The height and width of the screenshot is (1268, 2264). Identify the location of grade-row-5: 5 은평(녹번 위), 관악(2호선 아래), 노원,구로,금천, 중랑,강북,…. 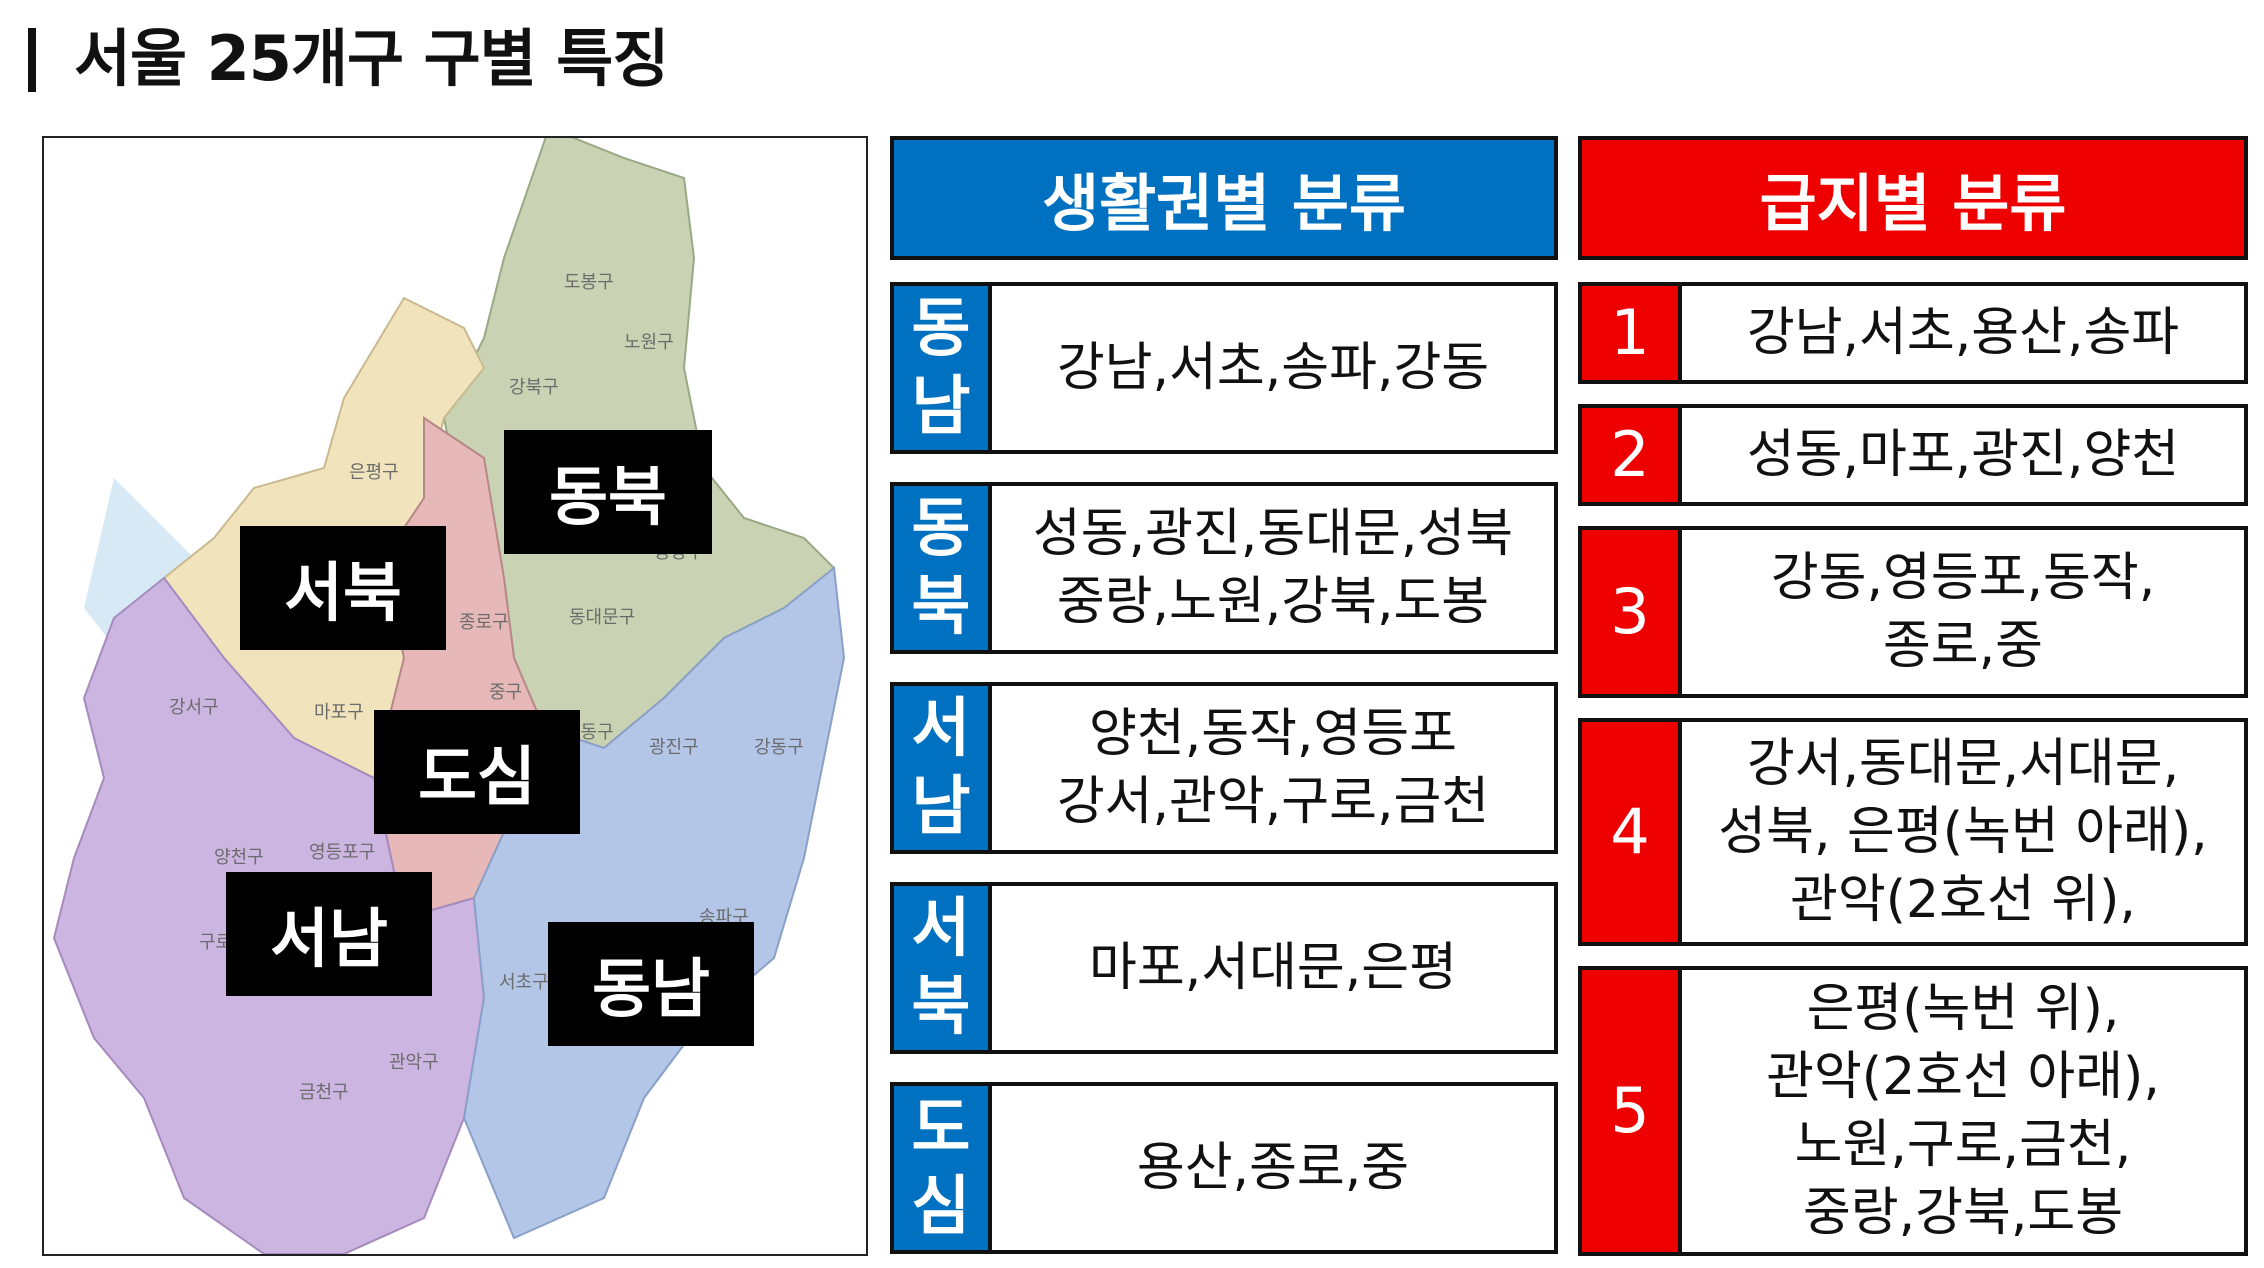
(1913, 1111).